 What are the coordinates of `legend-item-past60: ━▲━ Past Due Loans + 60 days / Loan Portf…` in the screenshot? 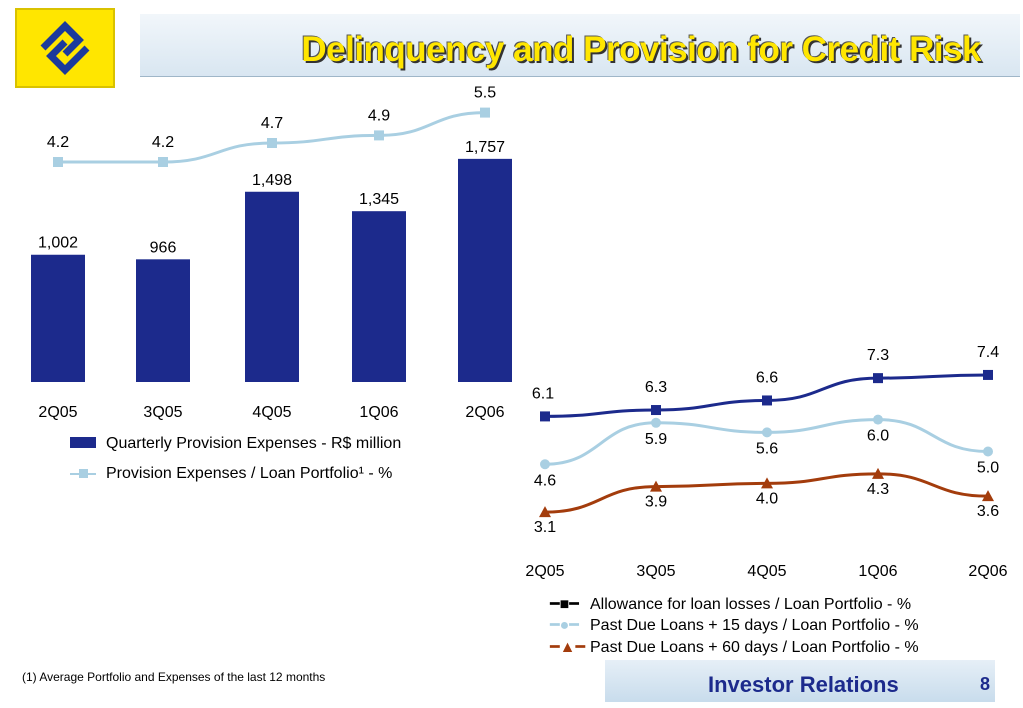 It's located at (734, 647).